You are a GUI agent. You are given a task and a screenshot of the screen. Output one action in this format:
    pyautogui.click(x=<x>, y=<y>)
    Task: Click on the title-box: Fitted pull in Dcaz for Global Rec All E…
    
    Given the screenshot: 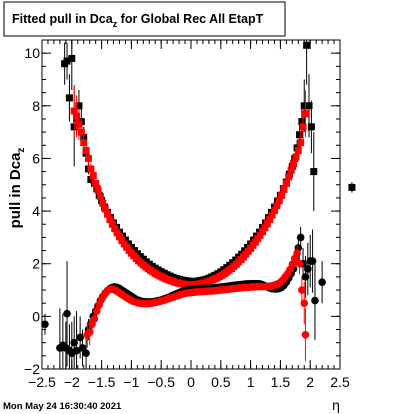 What is the action you would take?
    pyautogui.click(x=144, y=19)
    